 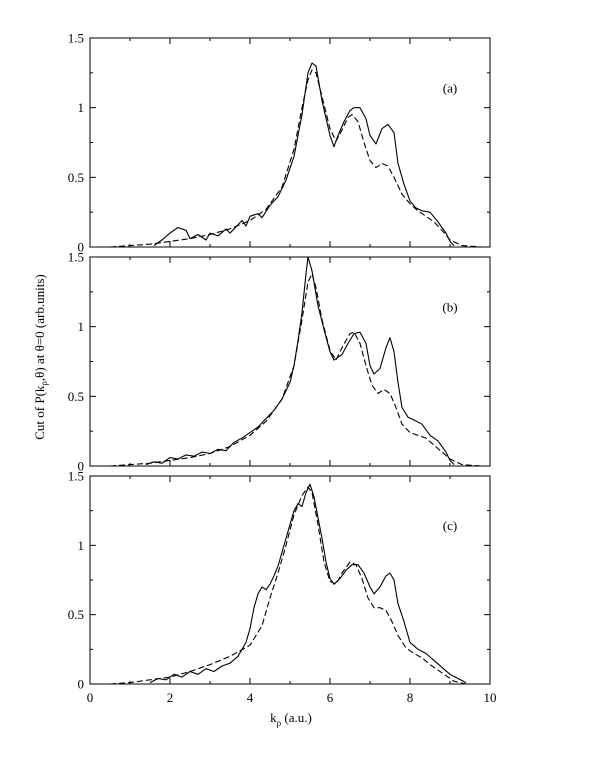 I want to click on x-axis-label: kρ (a.u.), so click(x=291, y=719).